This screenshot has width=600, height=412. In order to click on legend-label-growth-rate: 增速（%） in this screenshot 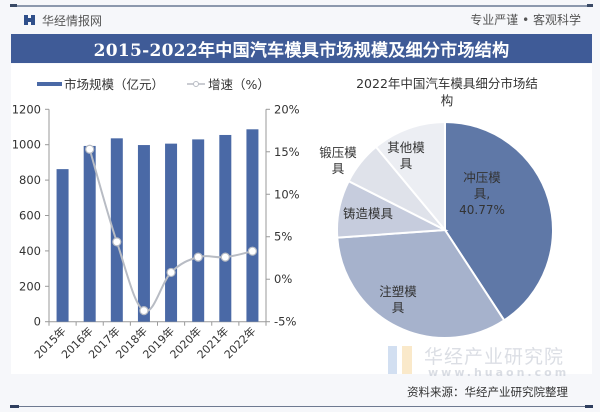, I will do `click(239, 84)`.